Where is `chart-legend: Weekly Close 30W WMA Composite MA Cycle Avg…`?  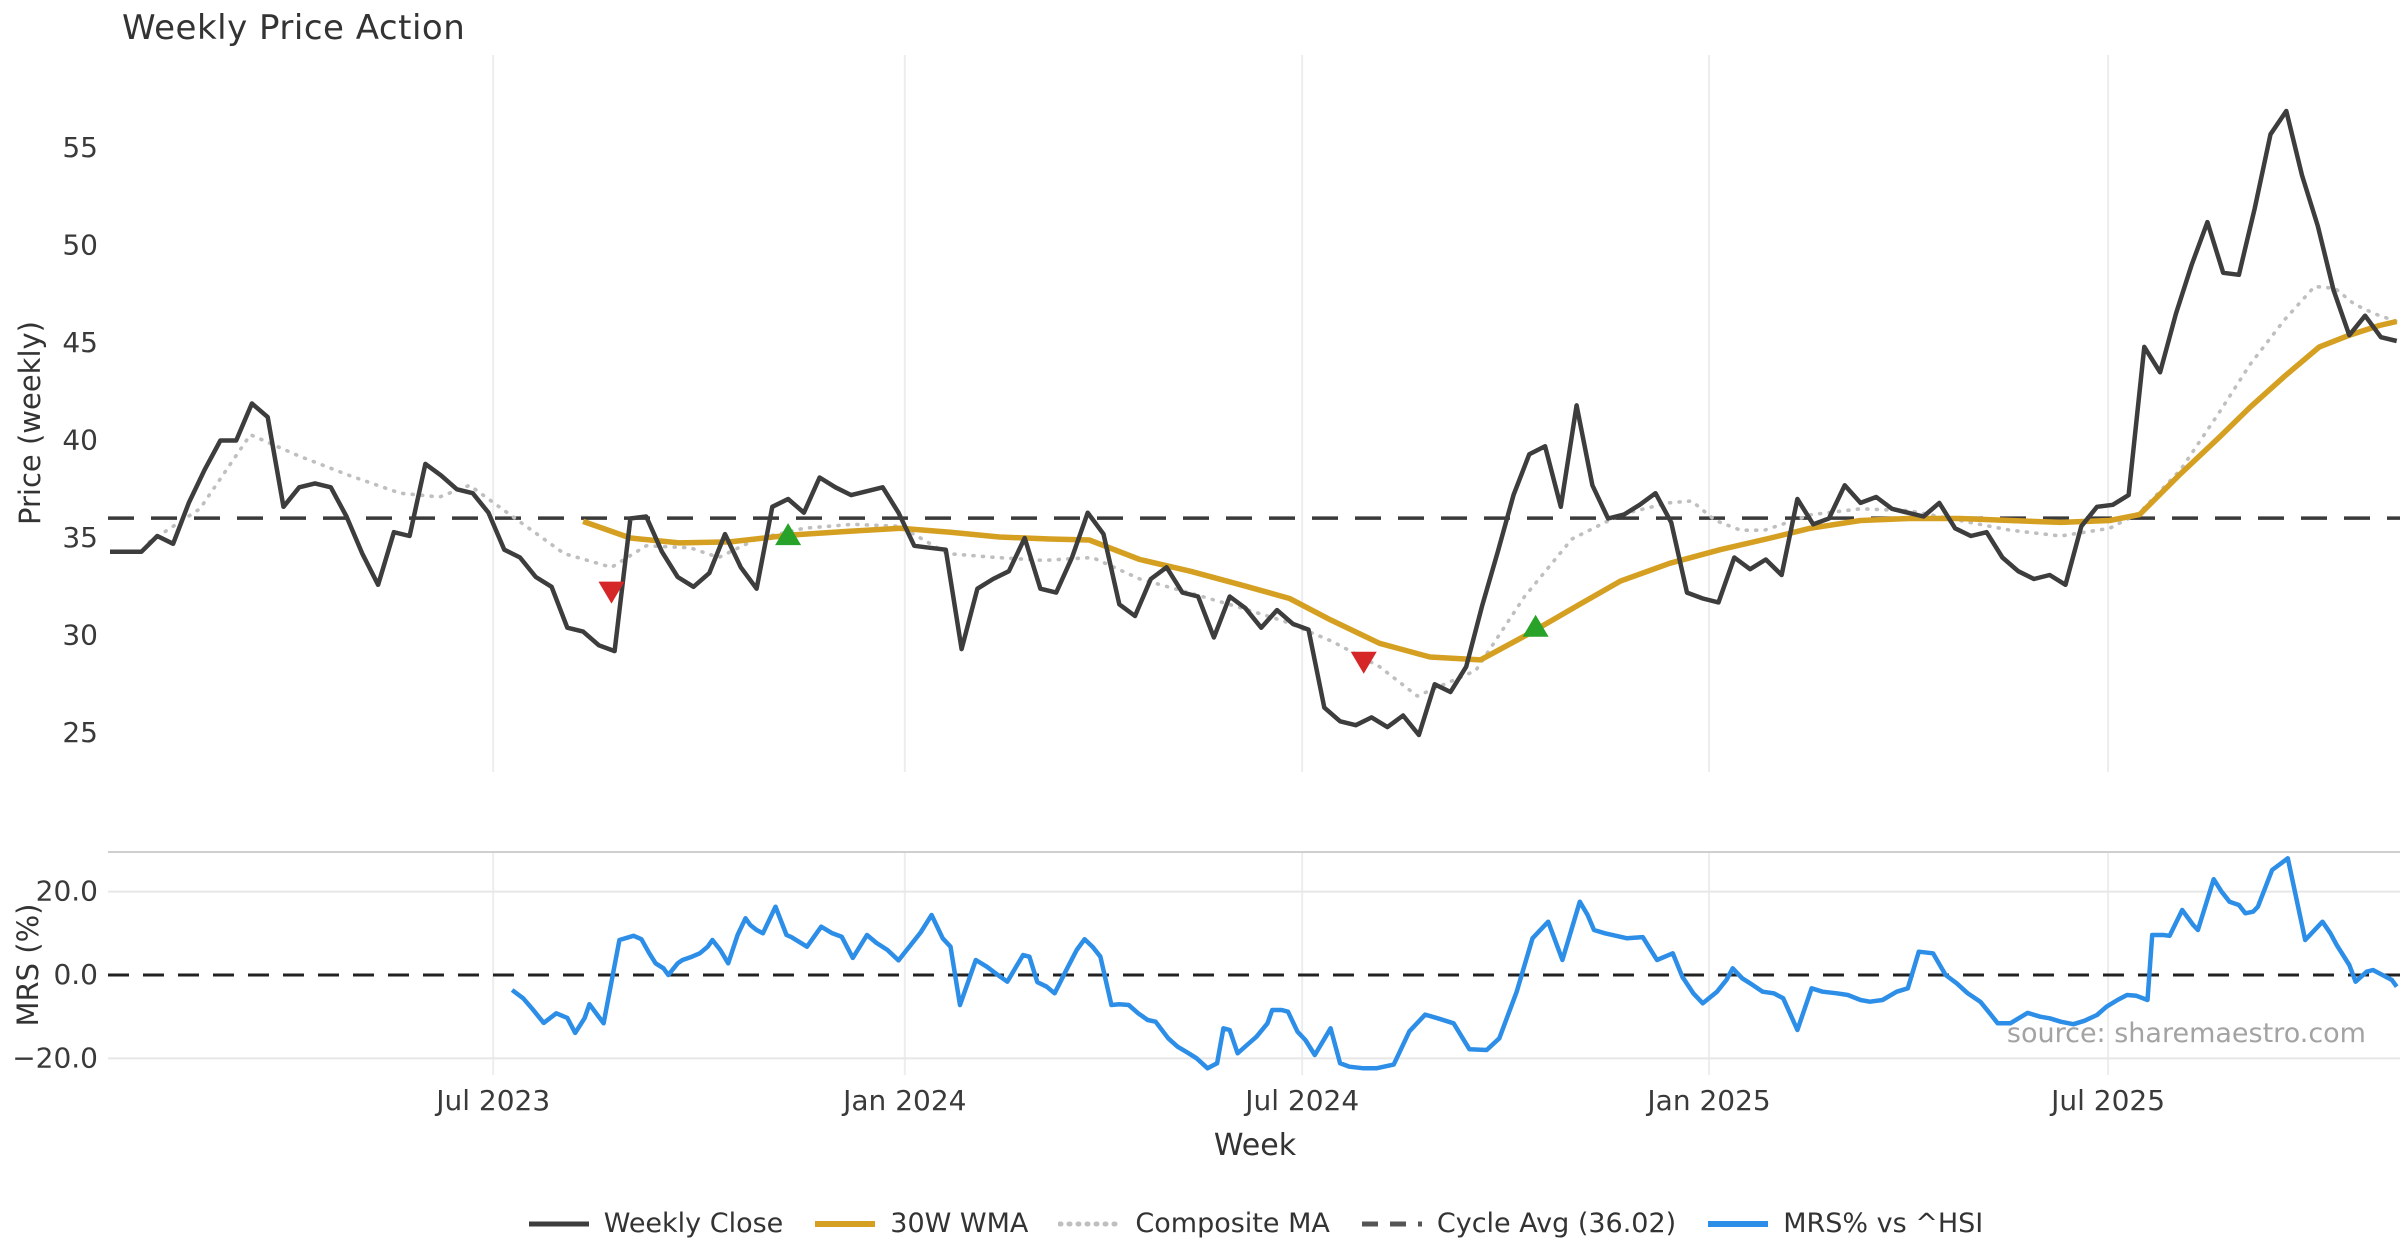
chart-legend: Weekly Close 30W WMA Composite MA Cycle Avg… is located at coordinates (1200, 1223).